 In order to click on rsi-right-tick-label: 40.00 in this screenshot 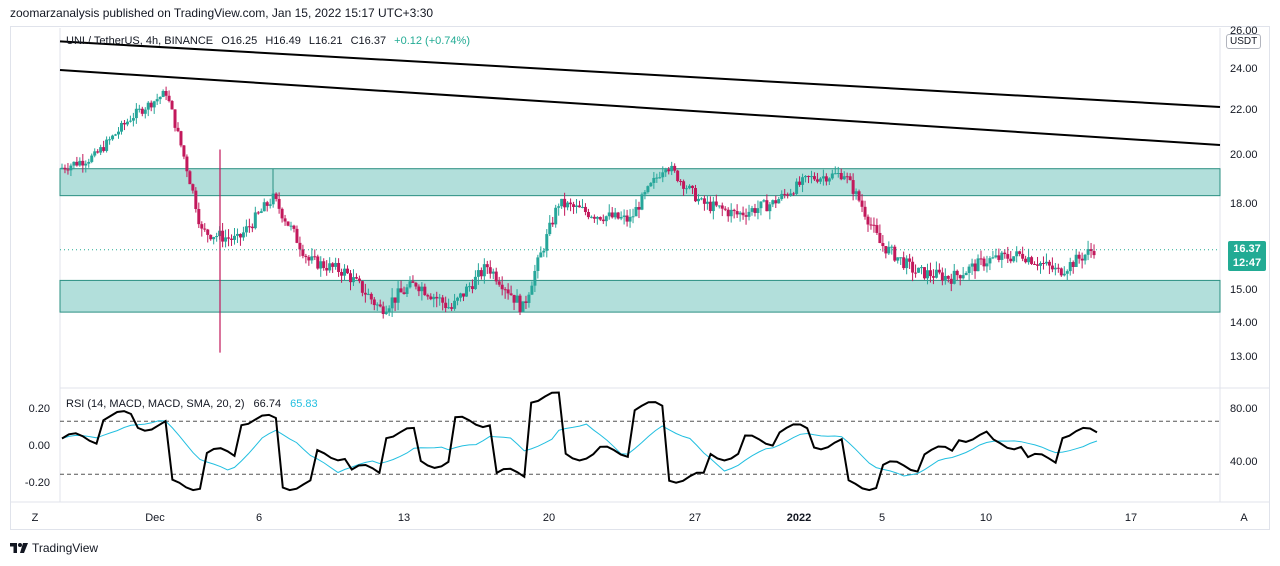, I will do `click(1244, 462)`.